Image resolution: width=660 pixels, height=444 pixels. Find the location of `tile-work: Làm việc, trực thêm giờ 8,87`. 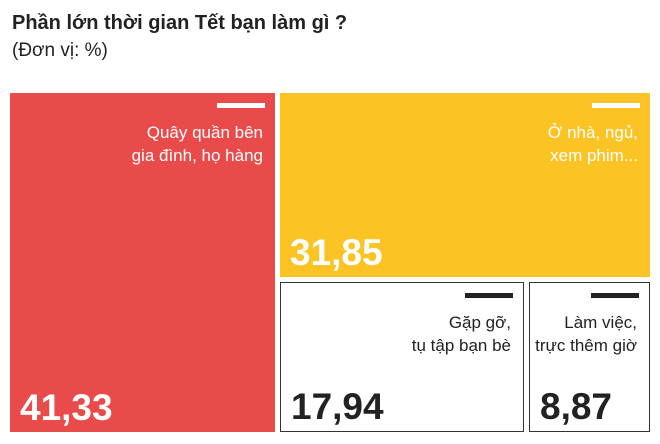

tile-work: Làm việc, trực thêm giờ 8,87 is located at coordinates (589, 357).